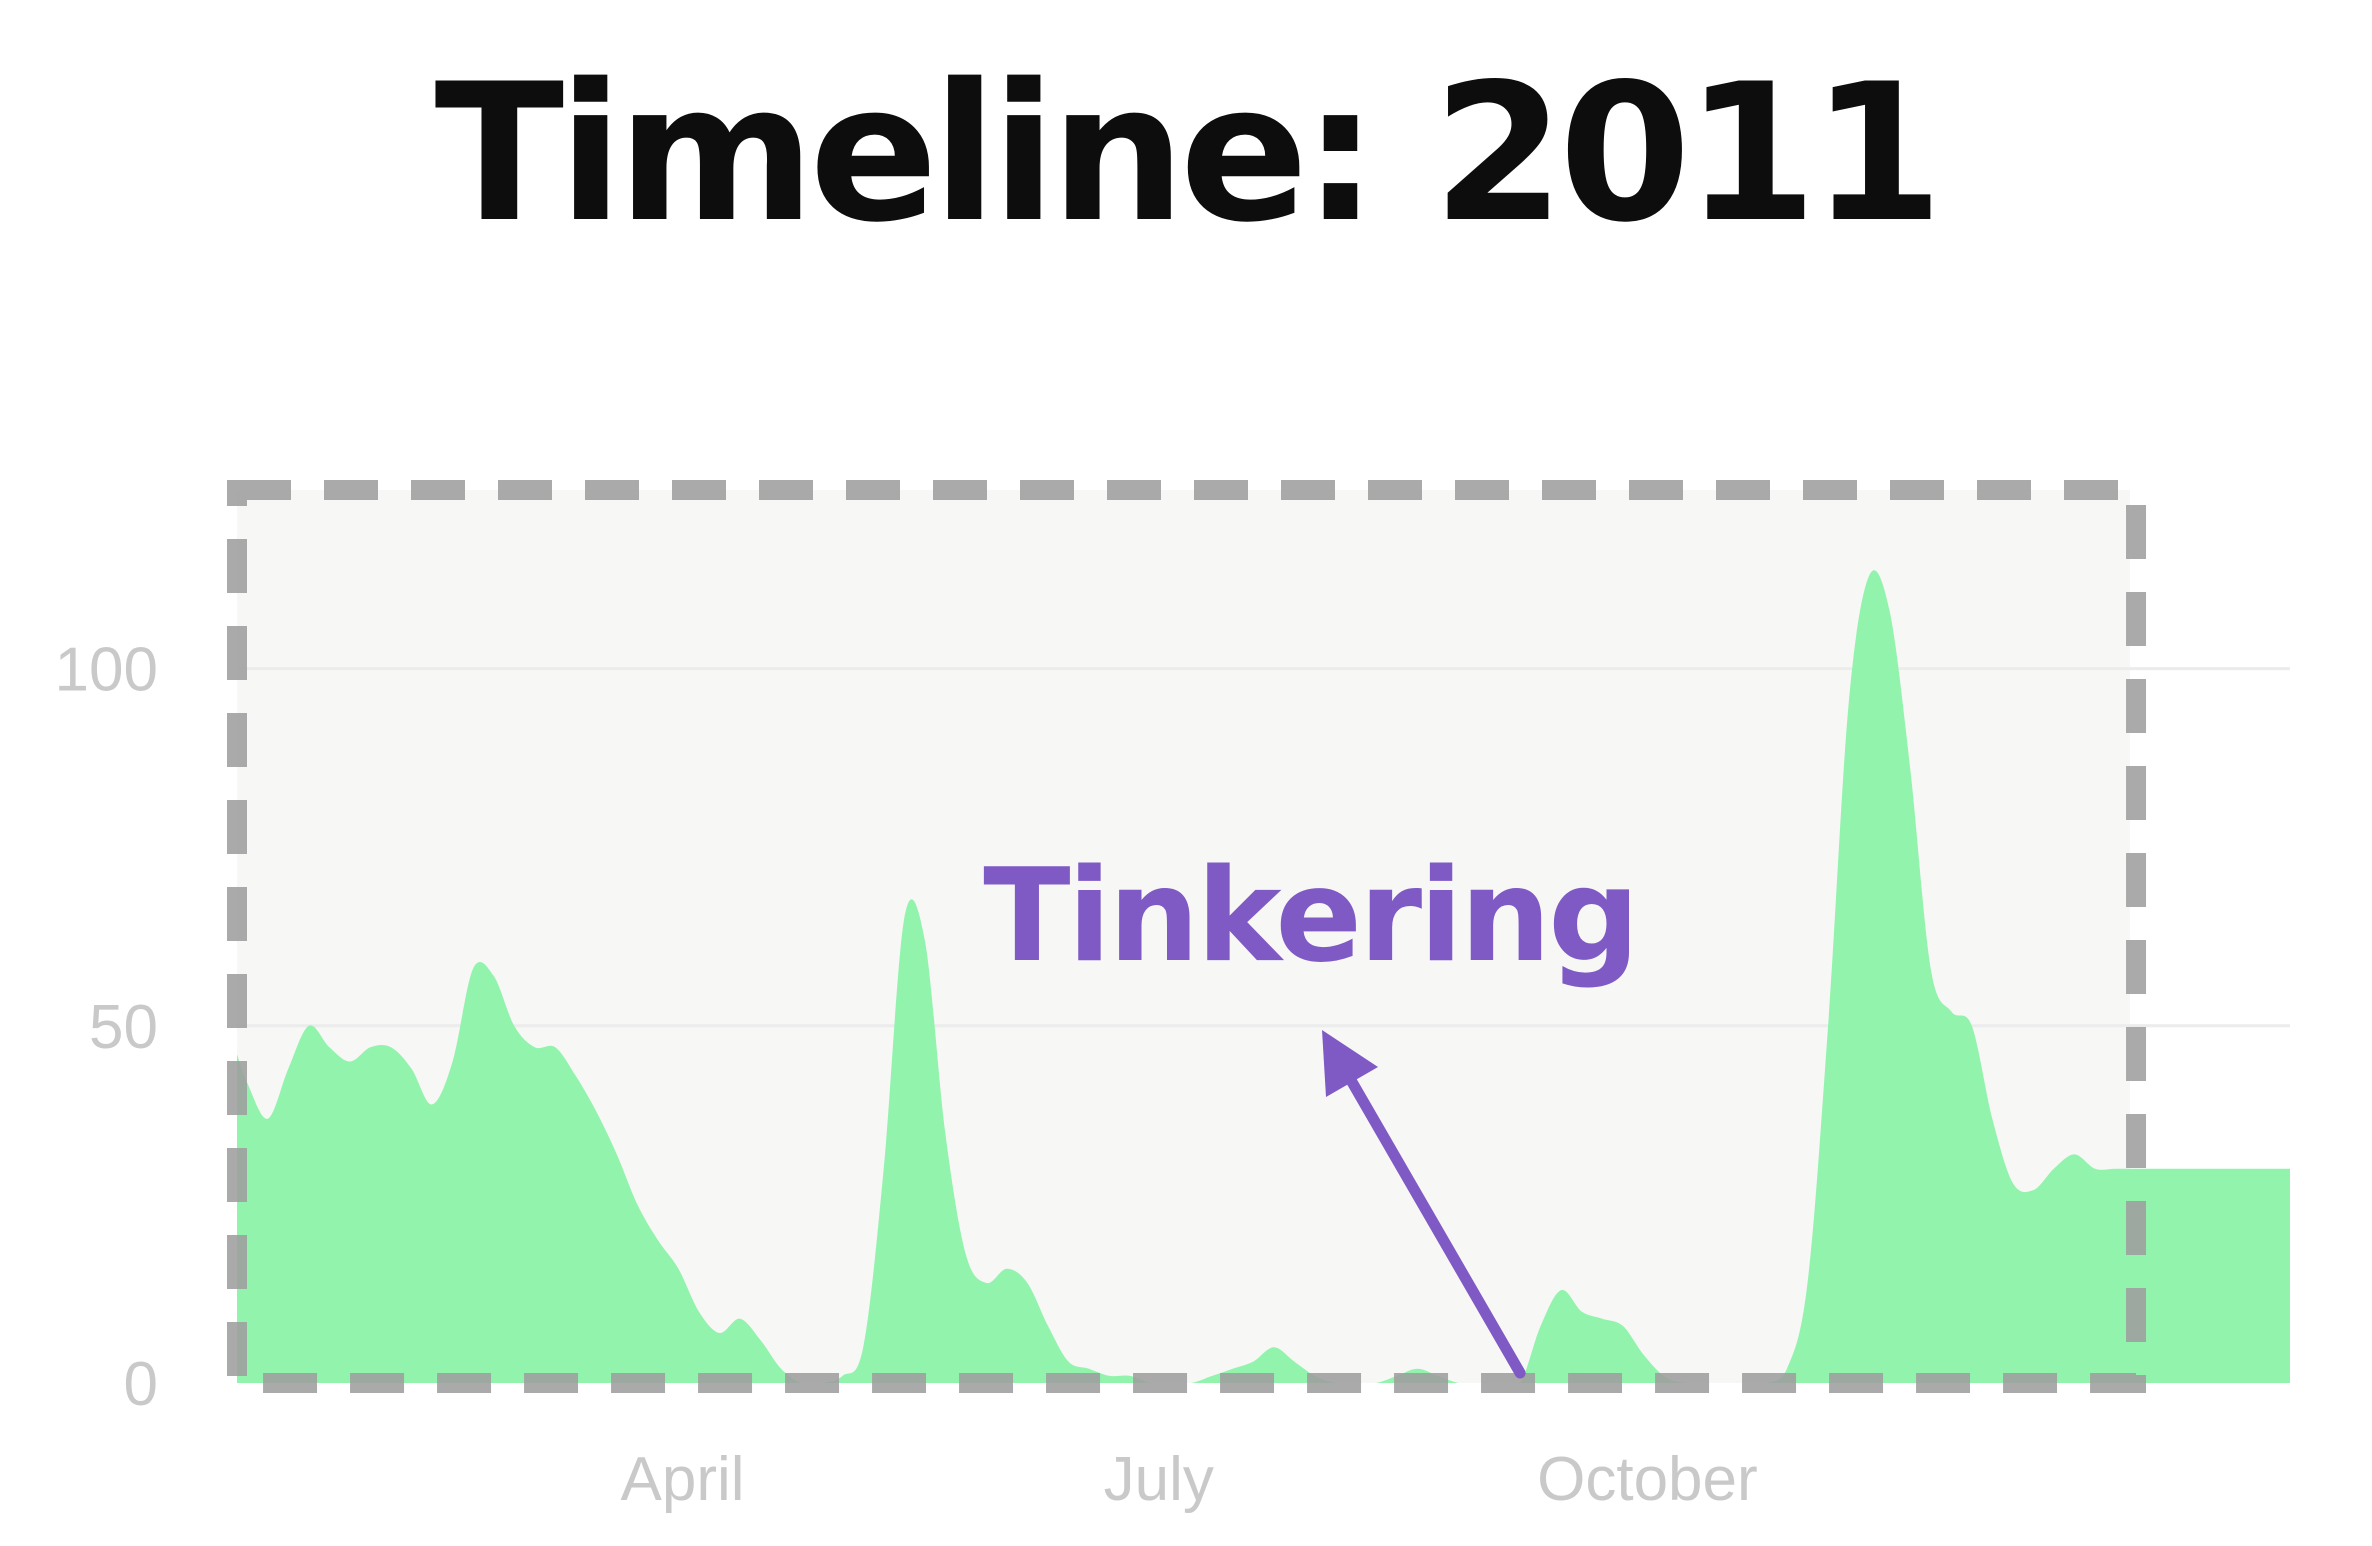 This screenshot has height=1546, width=2372. I want to click on y-tick-label: 100, so click(106, 670).